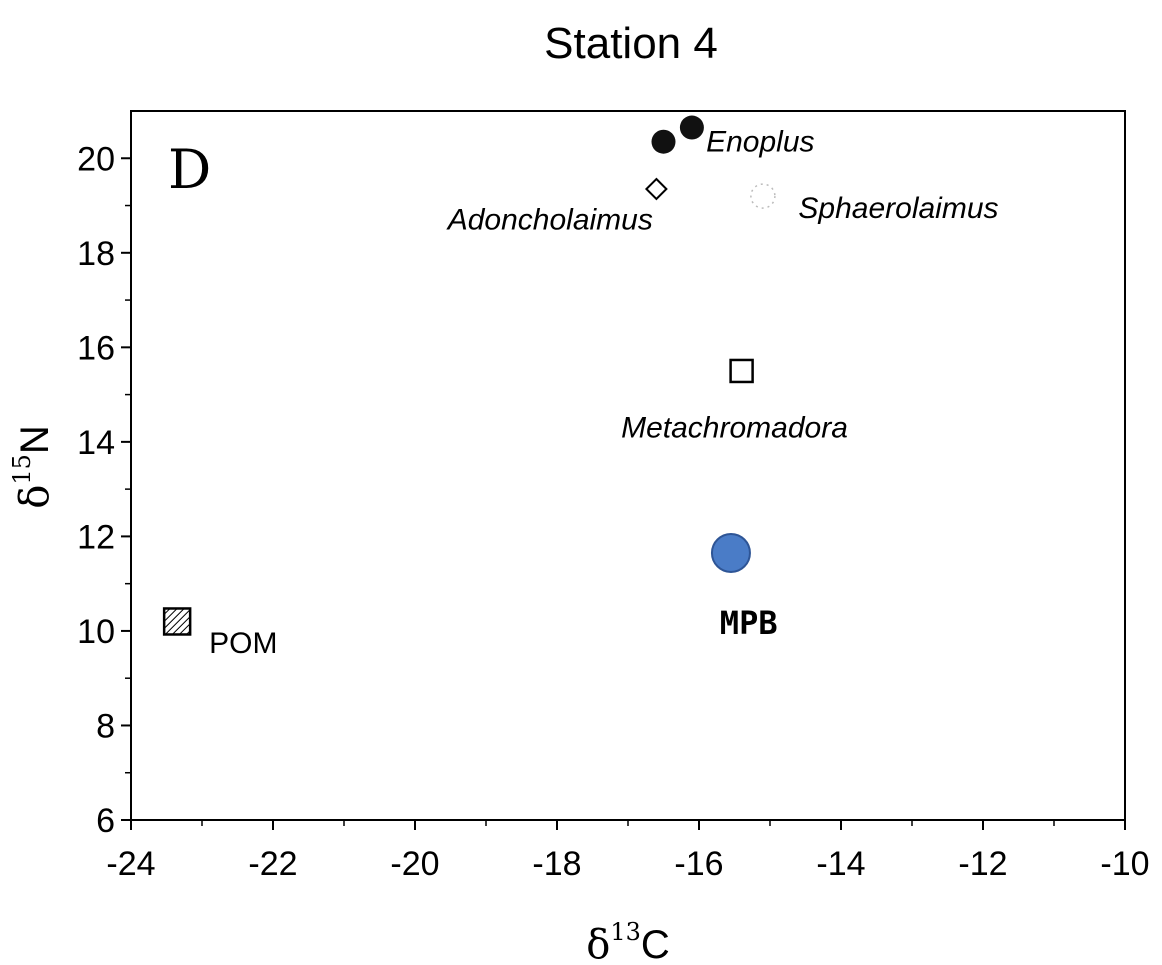 Image resolution: width=1162 pixels, height=965 pixels. What do you see at coordinates (628, 851) in the screenshot?
I see `x-axis-ticks: -24 -22 -20 -18 -16 -14 -12 -10` at bounding box center [628, 851].